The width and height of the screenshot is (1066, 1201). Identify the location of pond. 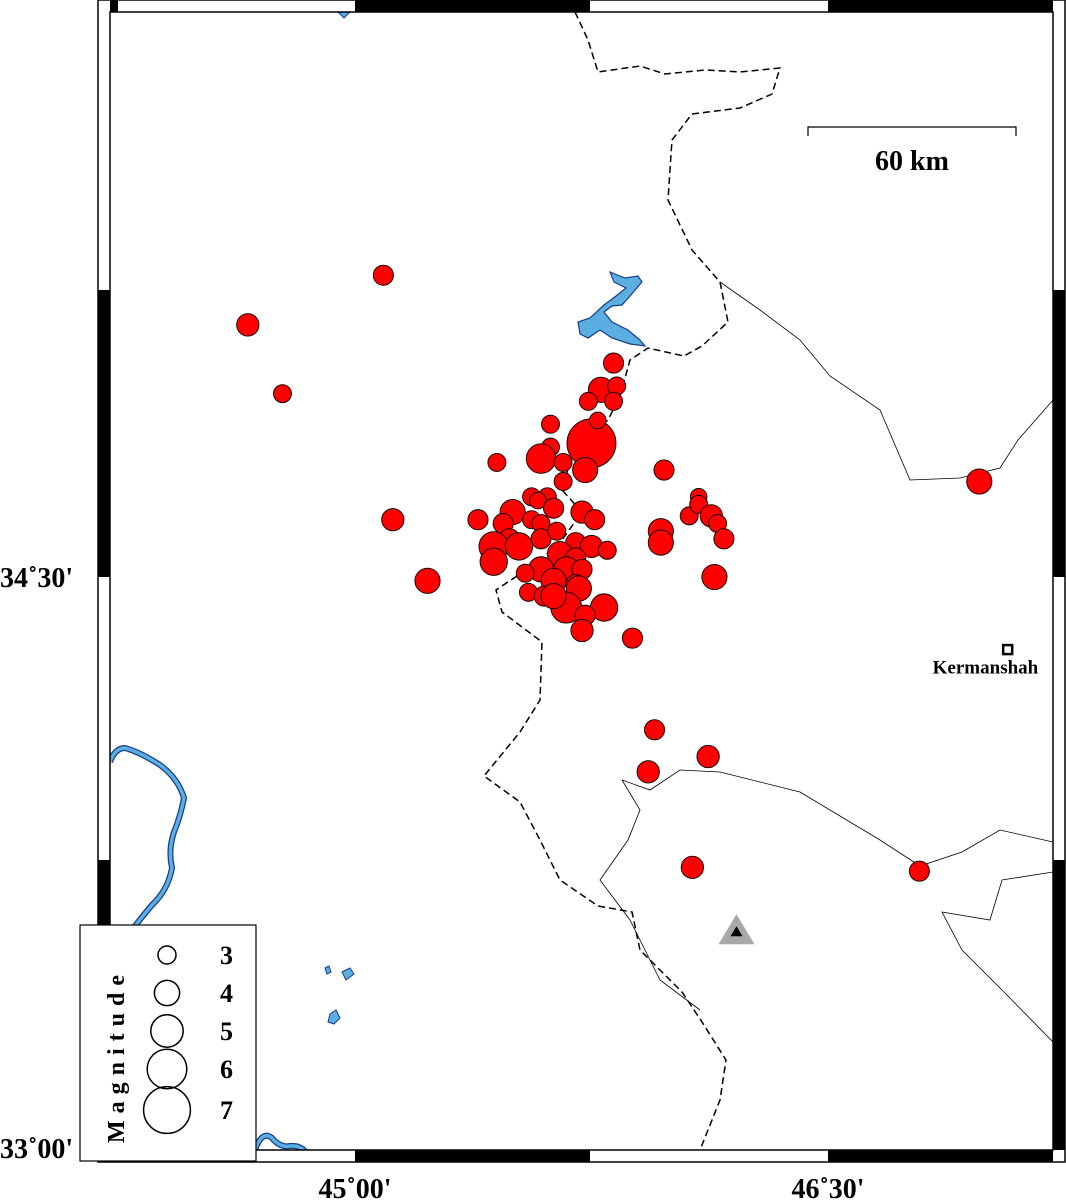
(339, 995).